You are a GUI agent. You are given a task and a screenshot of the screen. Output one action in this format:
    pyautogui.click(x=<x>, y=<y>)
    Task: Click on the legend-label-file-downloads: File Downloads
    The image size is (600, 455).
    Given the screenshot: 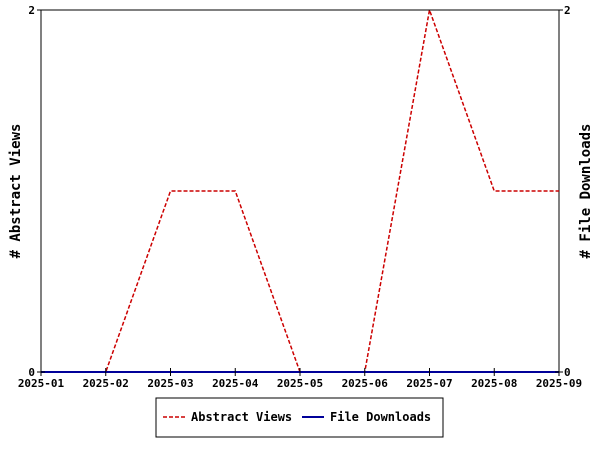 What is the action you would take?
    pyautogui.click(x=380, y=417)
    